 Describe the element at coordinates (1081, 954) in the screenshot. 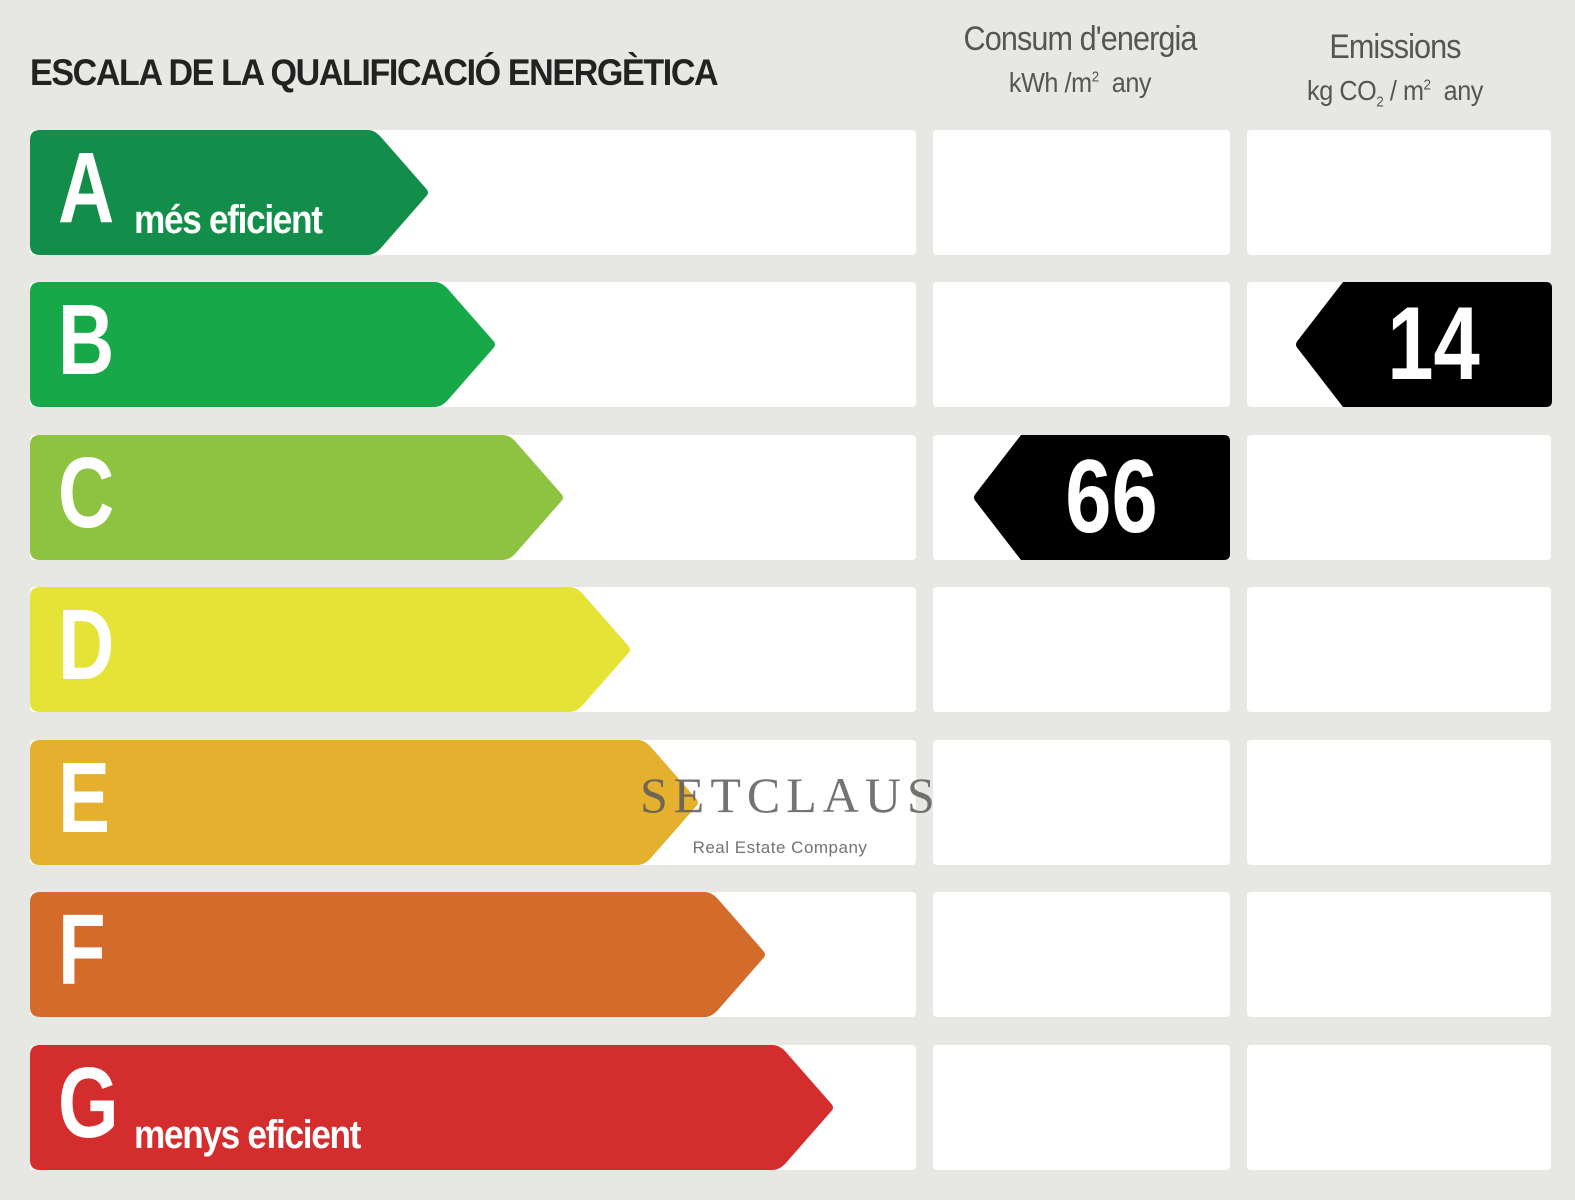

I see `consum-cell-f` at that location.